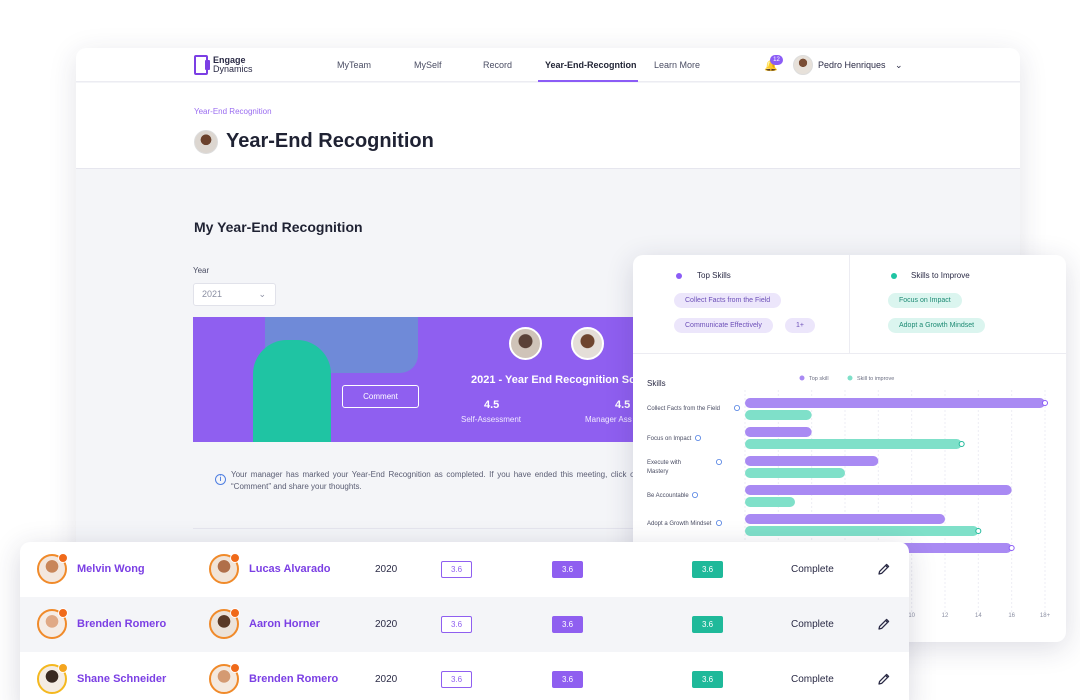  What do you see at coordinates (677, 65) in the screenshot?
I see `nav-learn-more: Learn More` at bounding box center [677, 65].